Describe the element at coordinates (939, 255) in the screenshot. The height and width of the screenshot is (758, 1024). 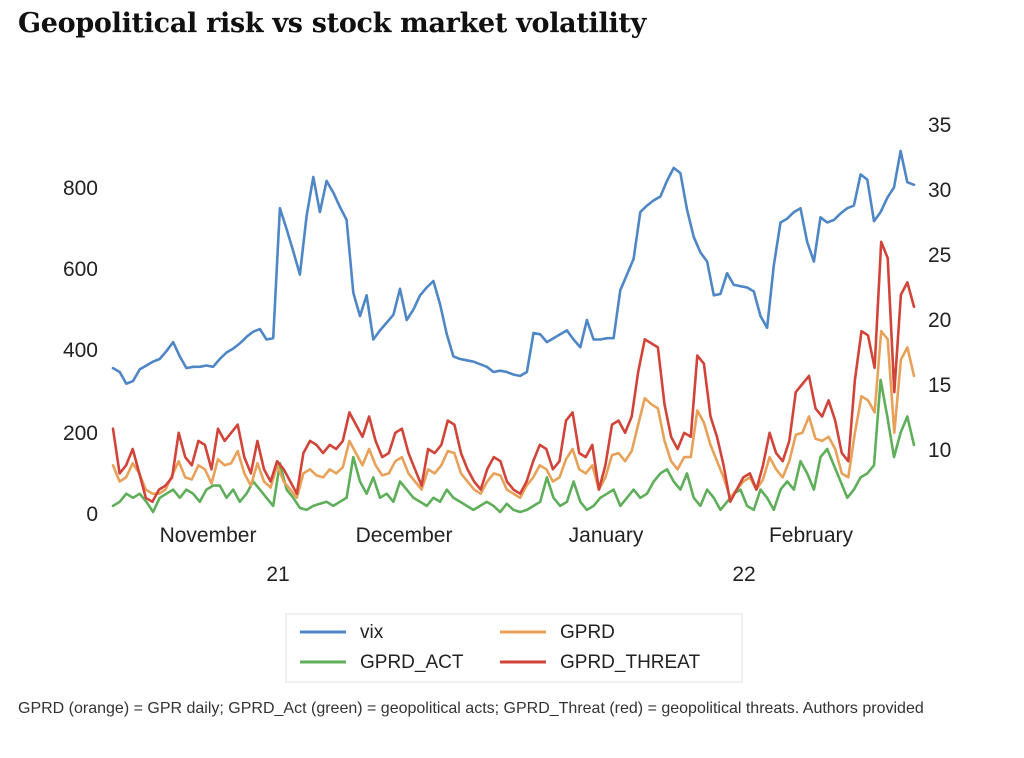
I see `right-tick-label: 25` at that location.